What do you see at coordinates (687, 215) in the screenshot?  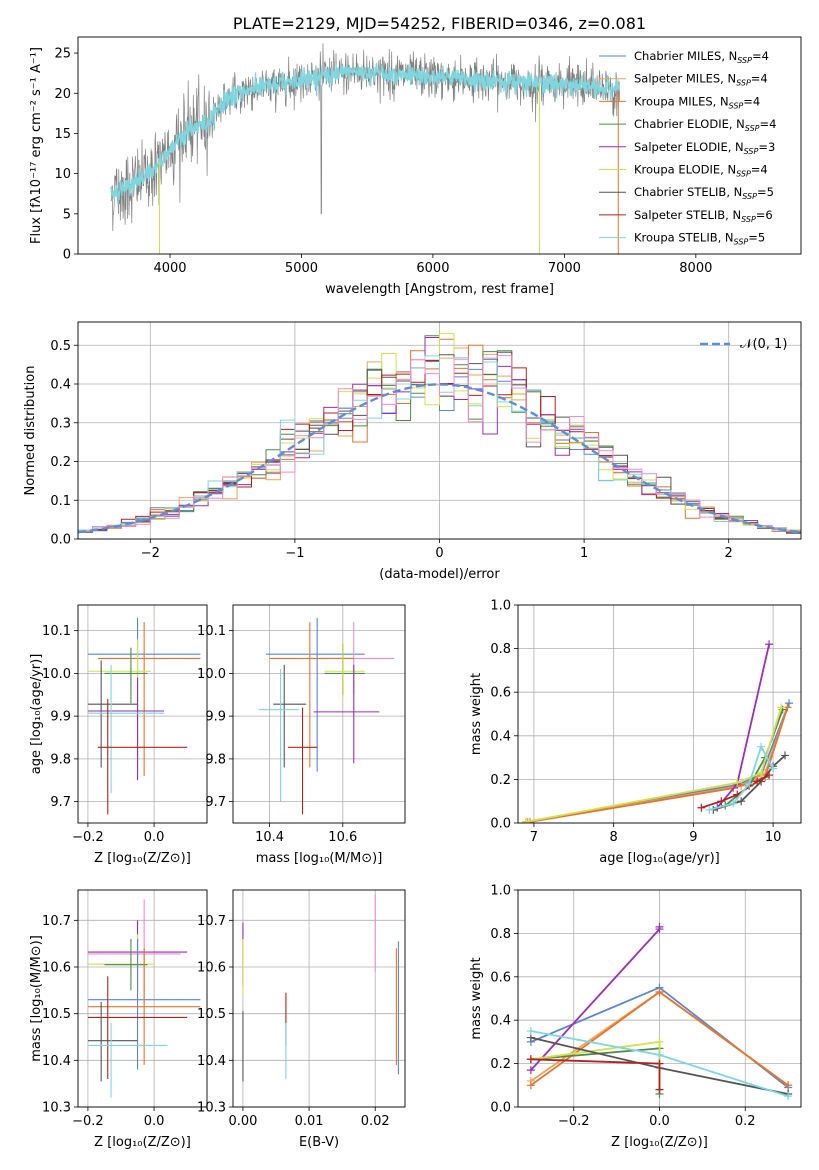 I see `legend-text: Salpeter STELIB, N` at bounding box center [687, 215].